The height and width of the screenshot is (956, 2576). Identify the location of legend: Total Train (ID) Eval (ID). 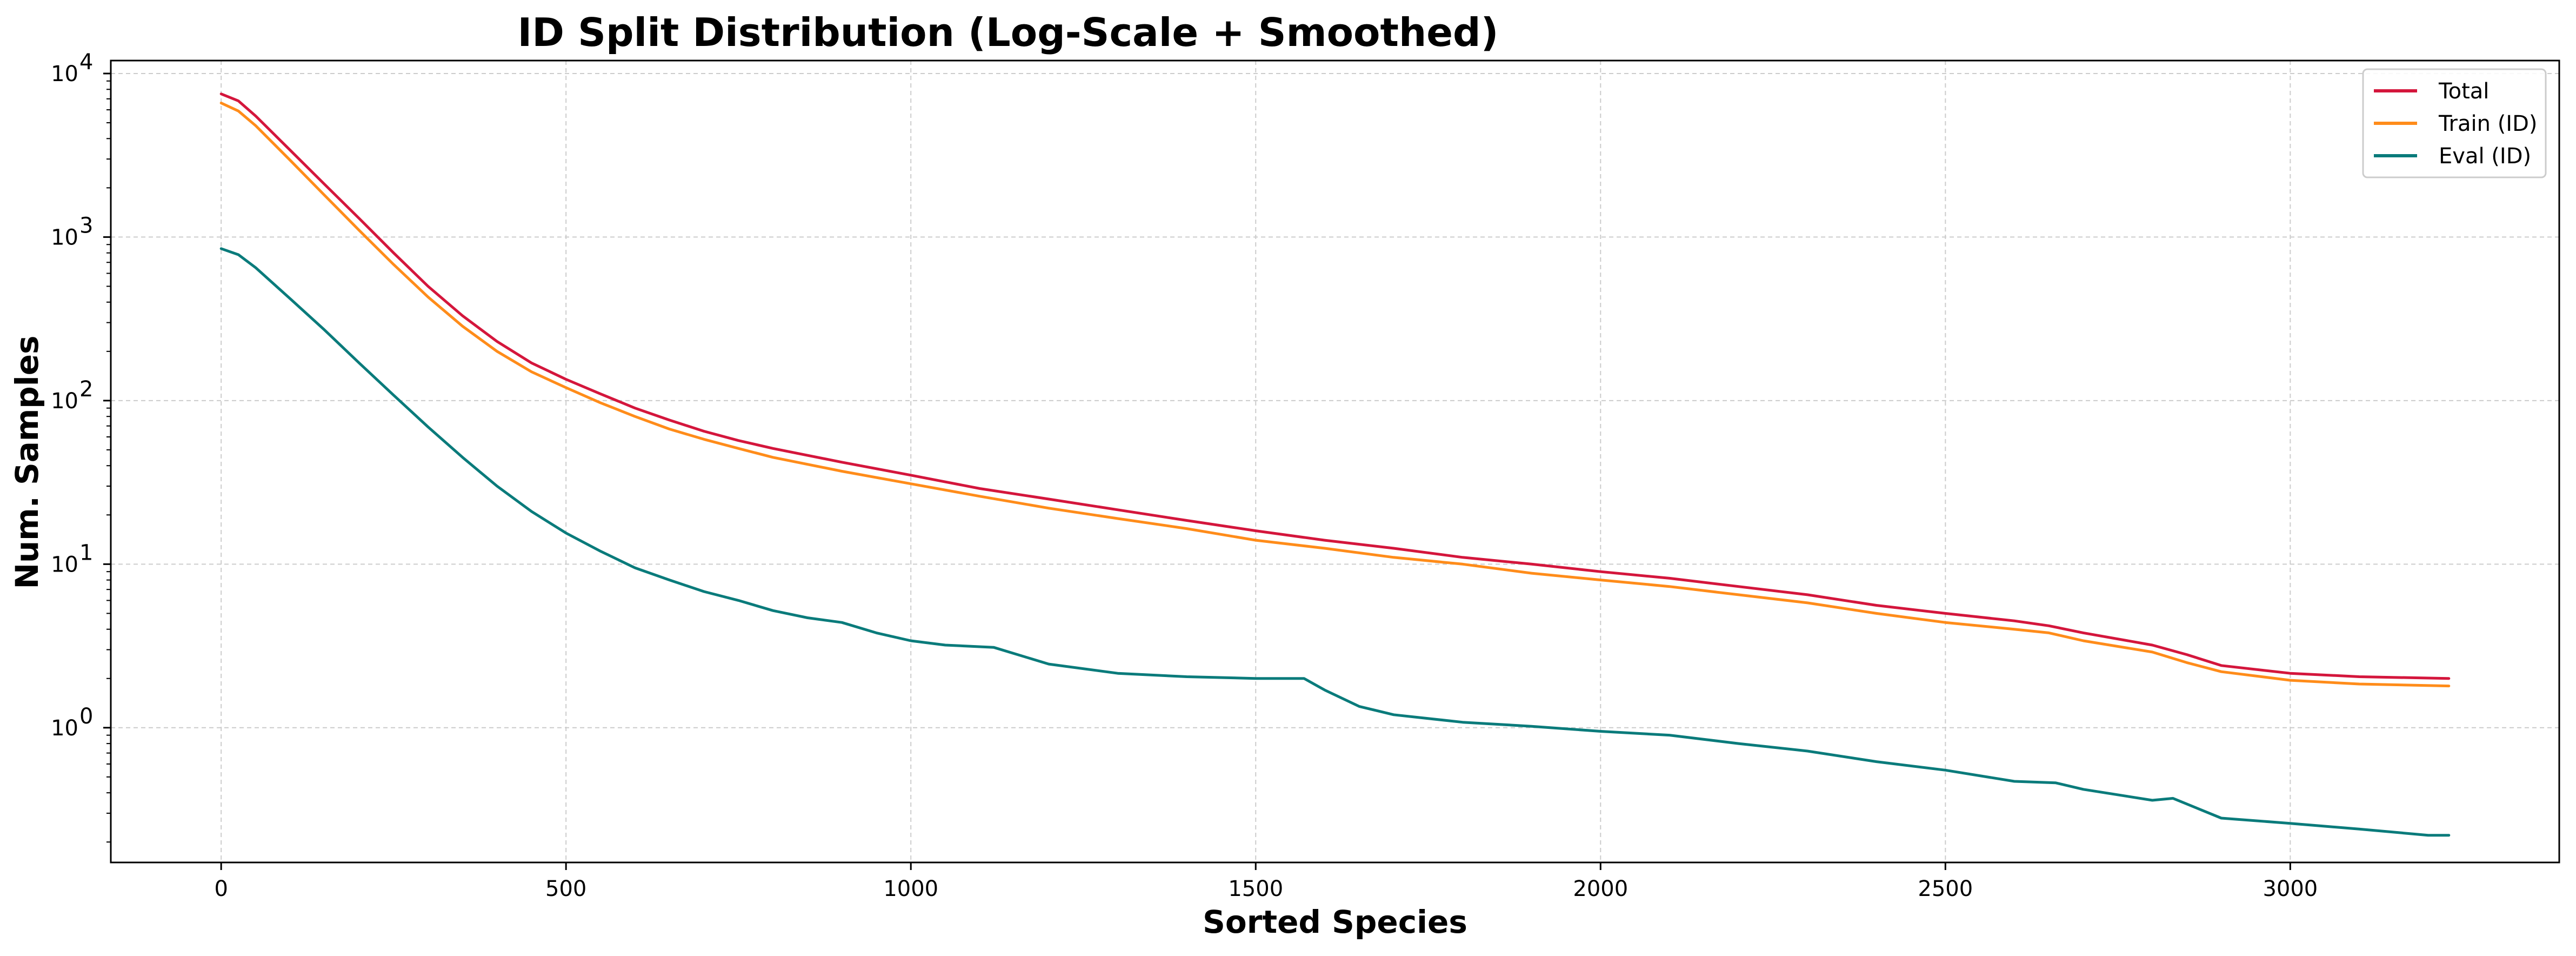
(2454, 123).